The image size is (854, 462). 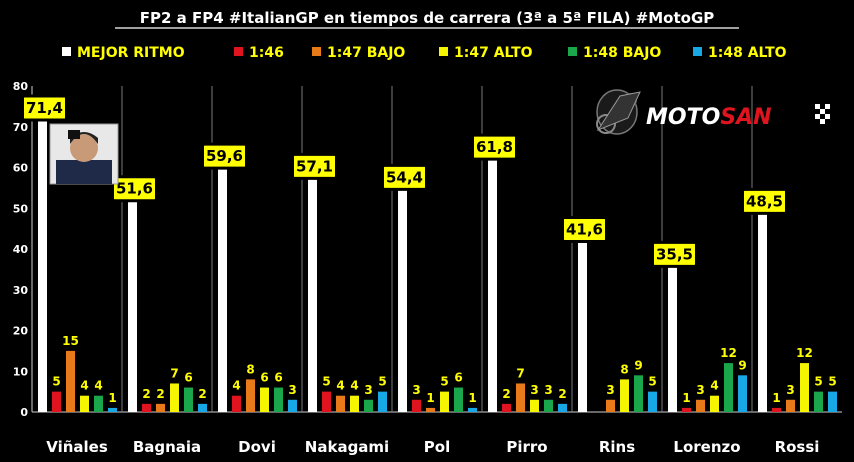 What do you see at coordinates (77, 447) in the screenshot?
I see `category-label: Viñales` at bounding box center [77, 447].